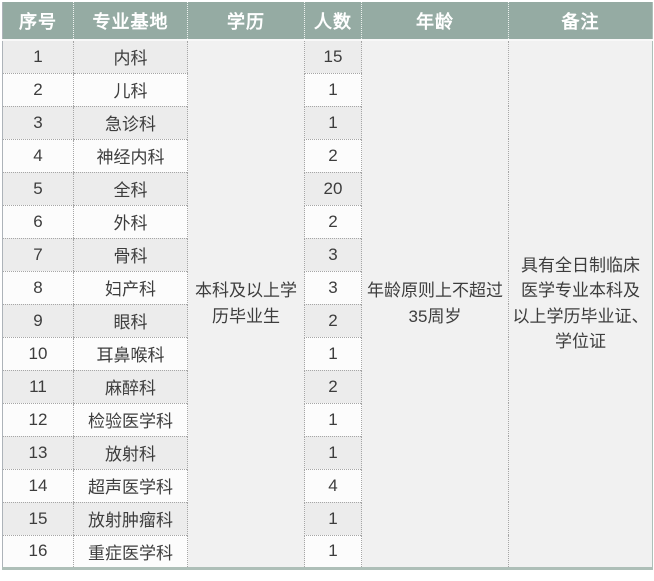 This screenshot has width=654, height=581. I want to click on seq-cell: 1, so click(38, 57).